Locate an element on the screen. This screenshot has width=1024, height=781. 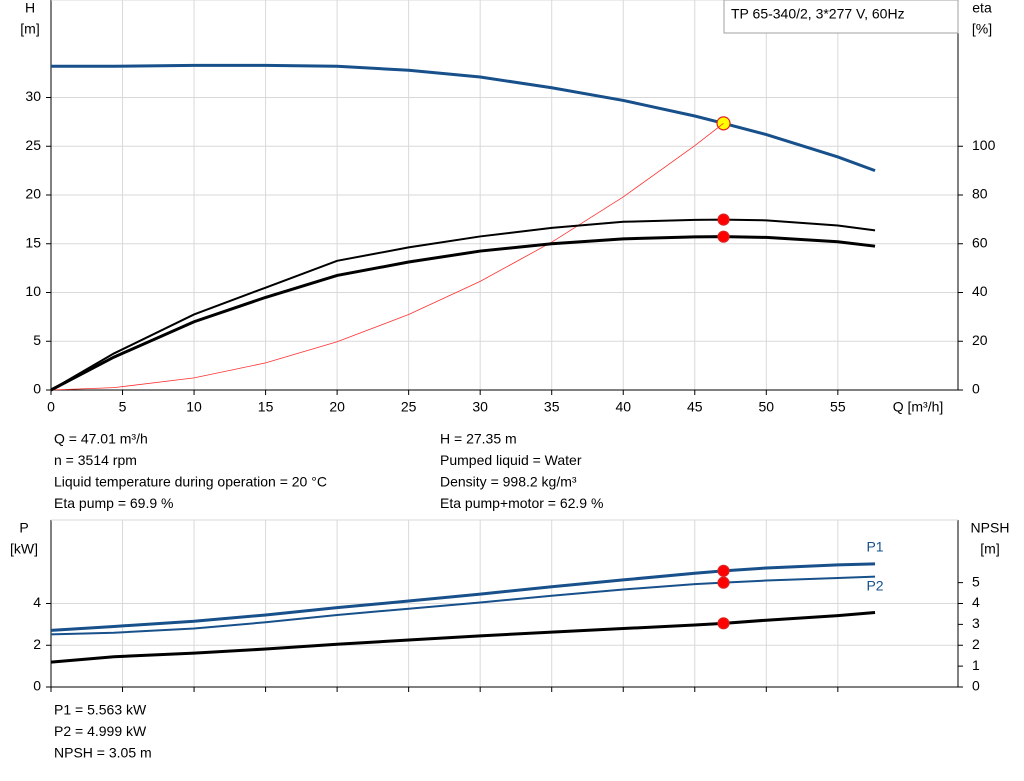
y-tick-label: 2 is located at coordinates (37, 644).